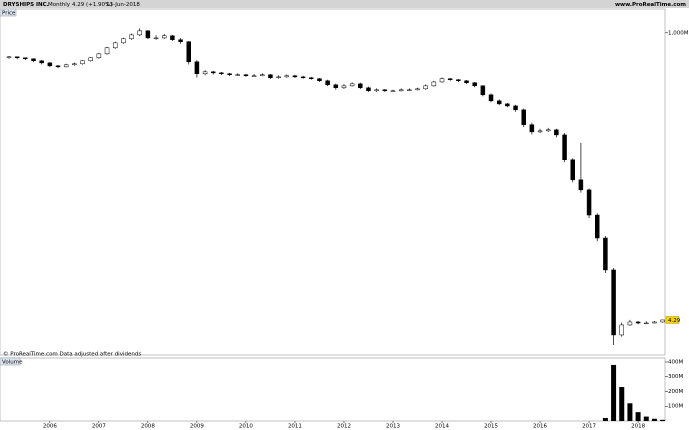 The width and height of the screenshot is (689, 430). Describe the element at coordinates (92, 5) in the screenshot. I see `last-price: 4.29 (+1.90%)` at that location.